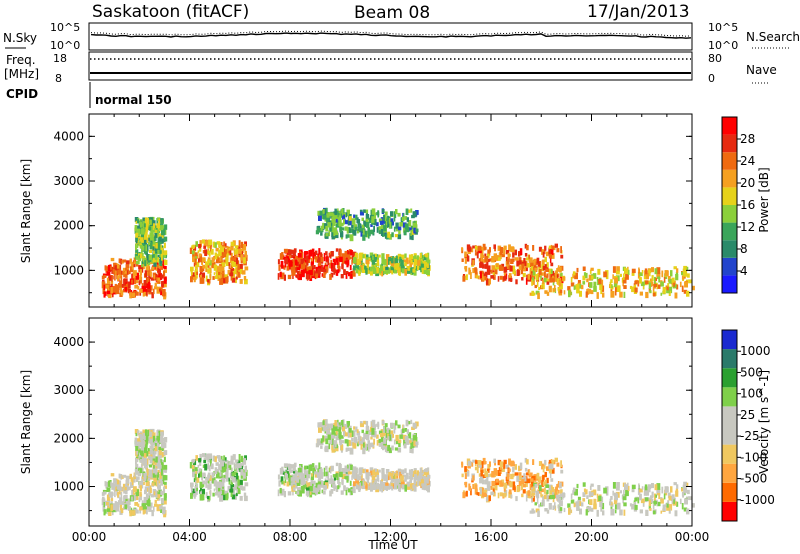 This screenshot has height=554, width=800. What do you see at coordinates (58, 78) in the screenshot?
I see `freq-tick-bottom: 8` at bounding box center [58, 78].